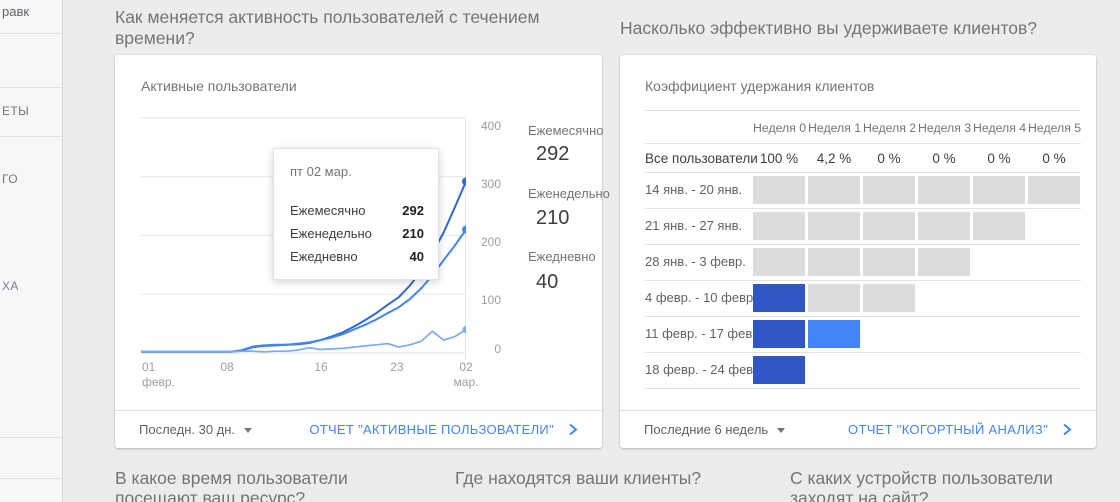  Describe the element at coordinates (324, 256) in the screenshot. I see `tooltip-row-label: Ежедневно` at that location.